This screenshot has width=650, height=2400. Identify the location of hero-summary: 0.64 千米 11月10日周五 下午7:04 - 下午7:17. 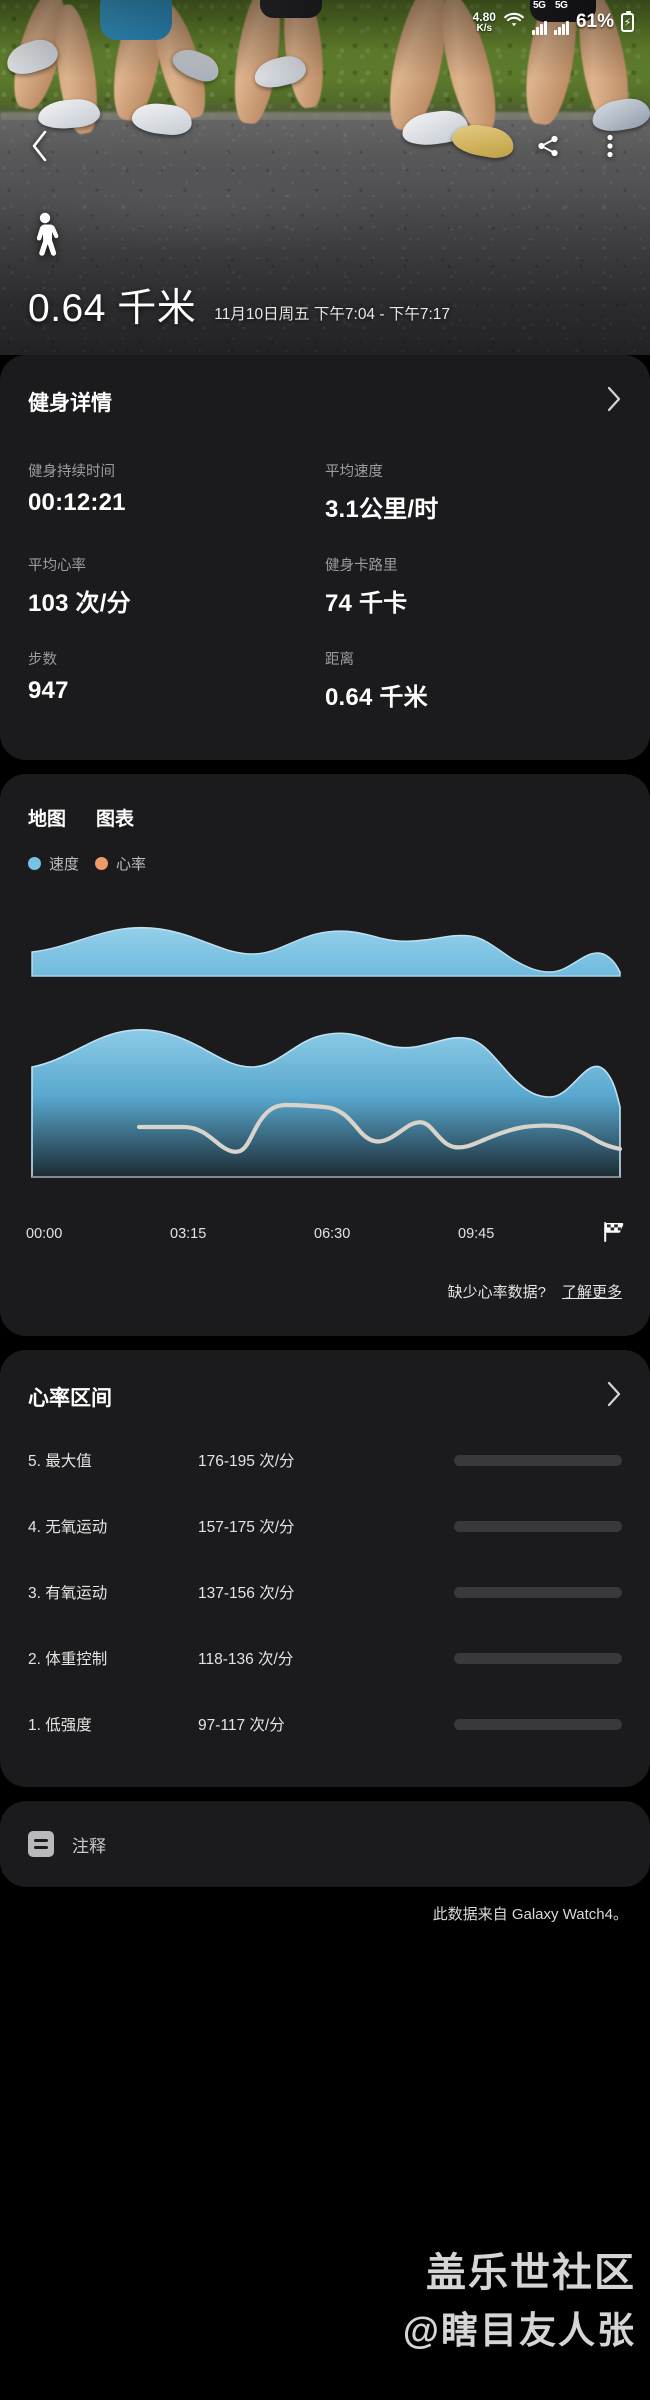
(329, 272).